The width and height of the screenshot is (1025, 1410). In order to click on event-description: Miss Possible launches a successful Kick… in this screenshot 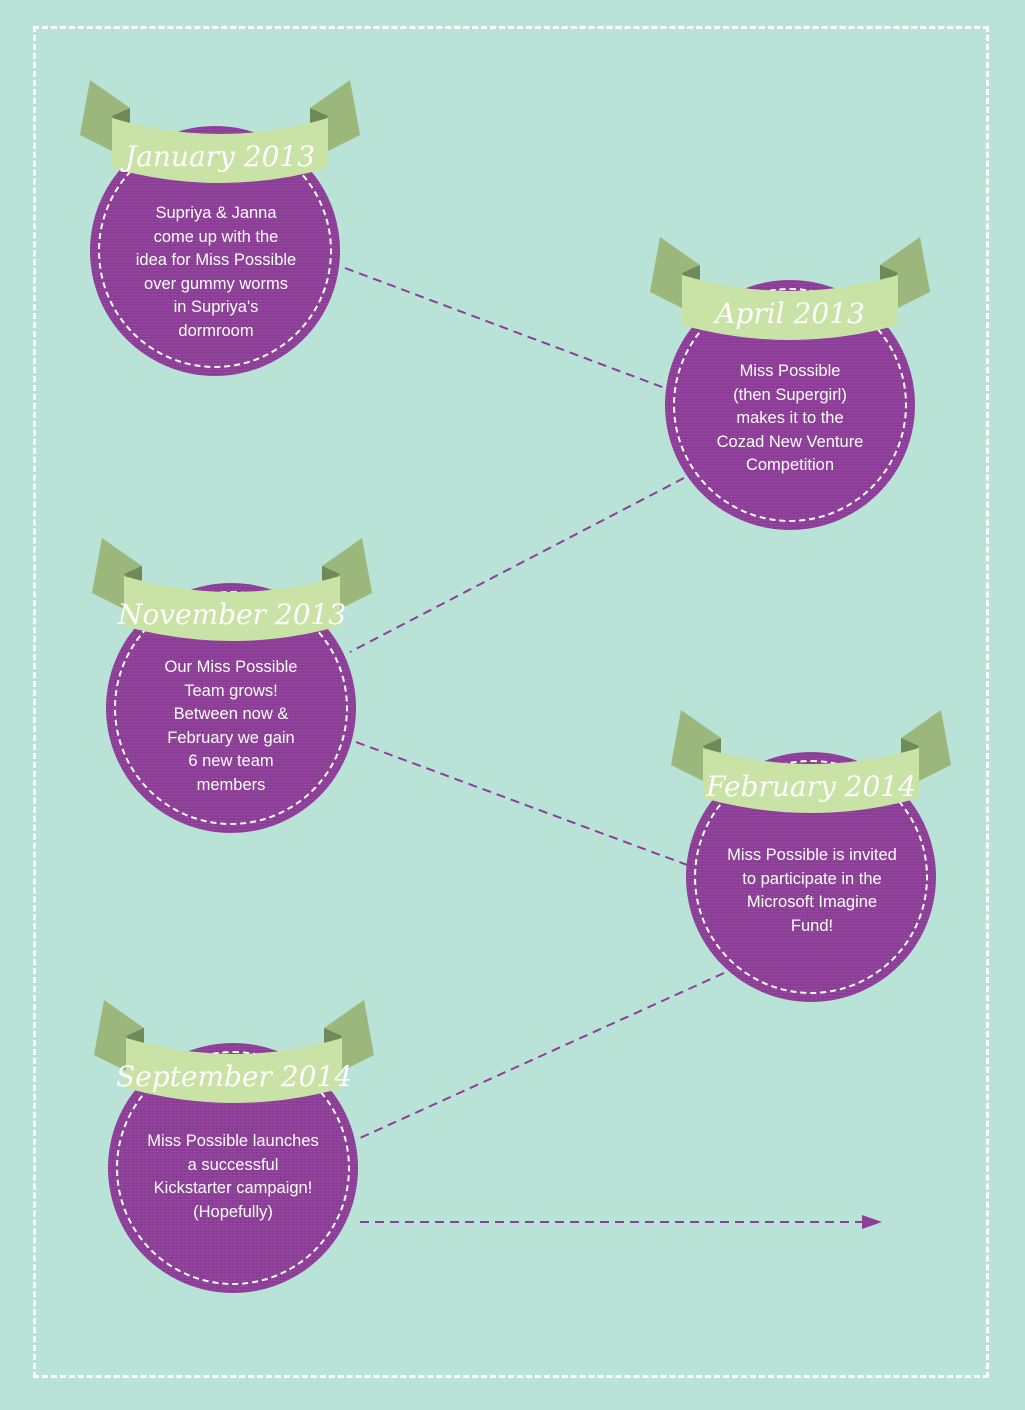, I will do `click(233, 1176)`.